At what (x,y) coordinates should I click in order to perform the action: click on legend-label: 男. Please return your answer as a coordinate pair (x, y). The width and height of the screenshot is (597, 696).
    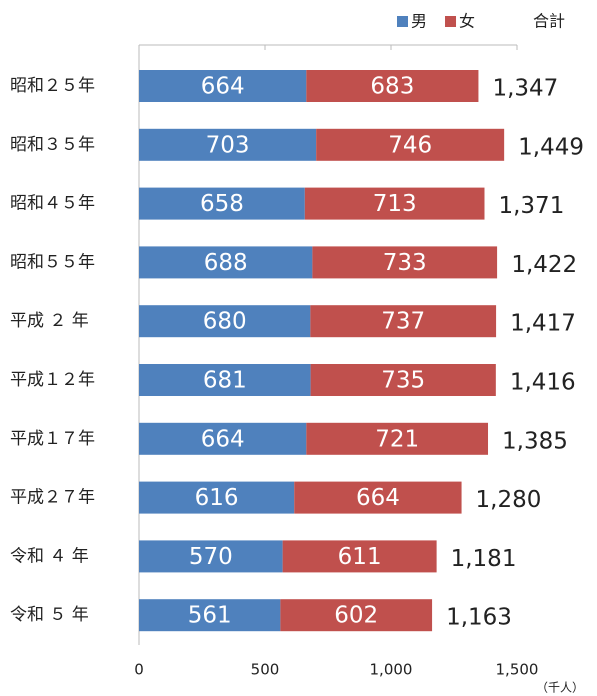
    Looking at the image, I should click on (419, 21).